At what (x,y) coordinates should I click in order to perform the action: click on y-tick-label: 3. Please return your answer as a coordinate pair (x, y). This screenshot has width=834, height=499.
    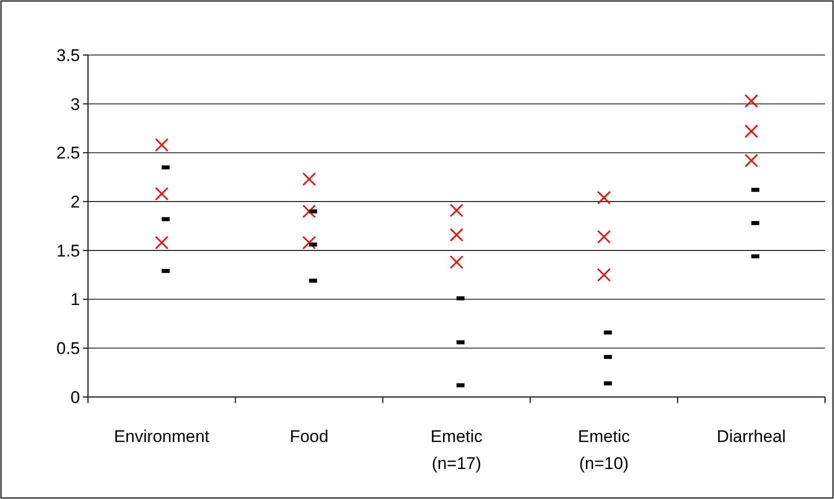
    Looking at the image, I should click on (75, 104).